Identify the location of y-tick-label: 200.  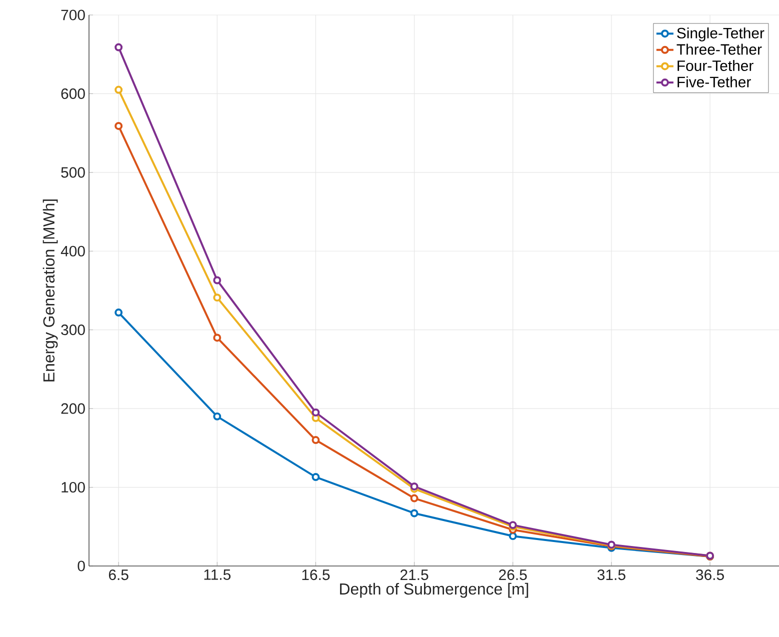
(73, 408).